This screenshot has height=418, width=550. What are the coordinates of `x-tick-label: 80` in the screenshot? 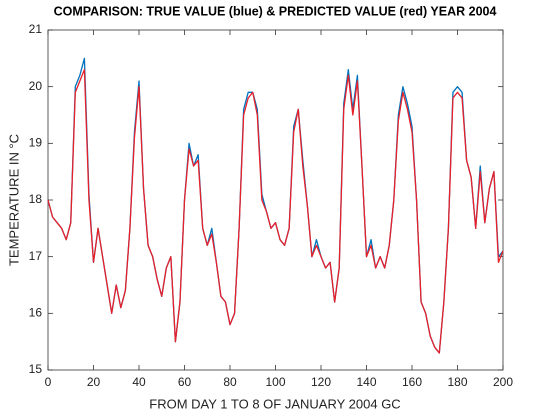 It's located at (230, 382).